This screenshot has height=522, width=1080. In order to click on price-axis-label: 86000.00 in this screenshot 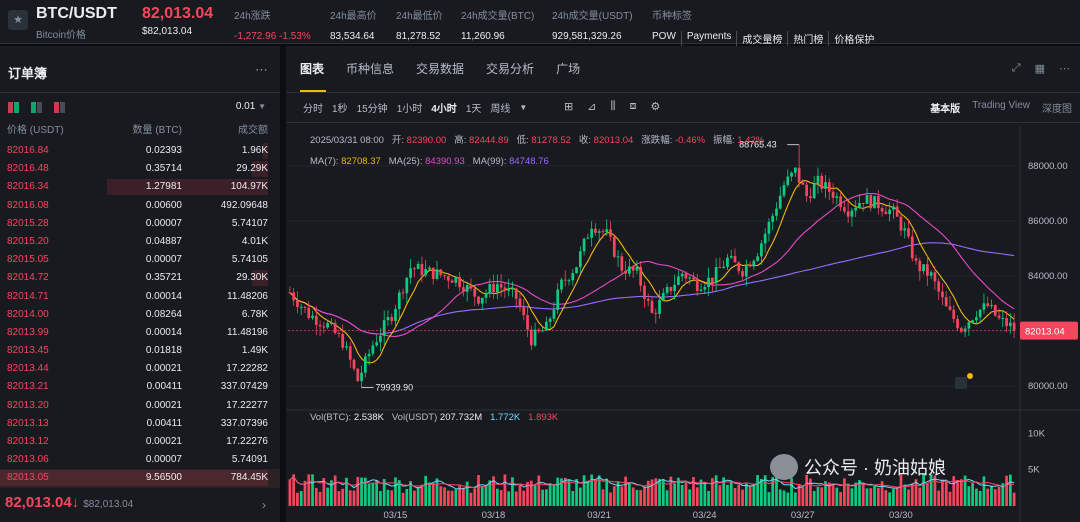, I will do `click(1048, 221)`.